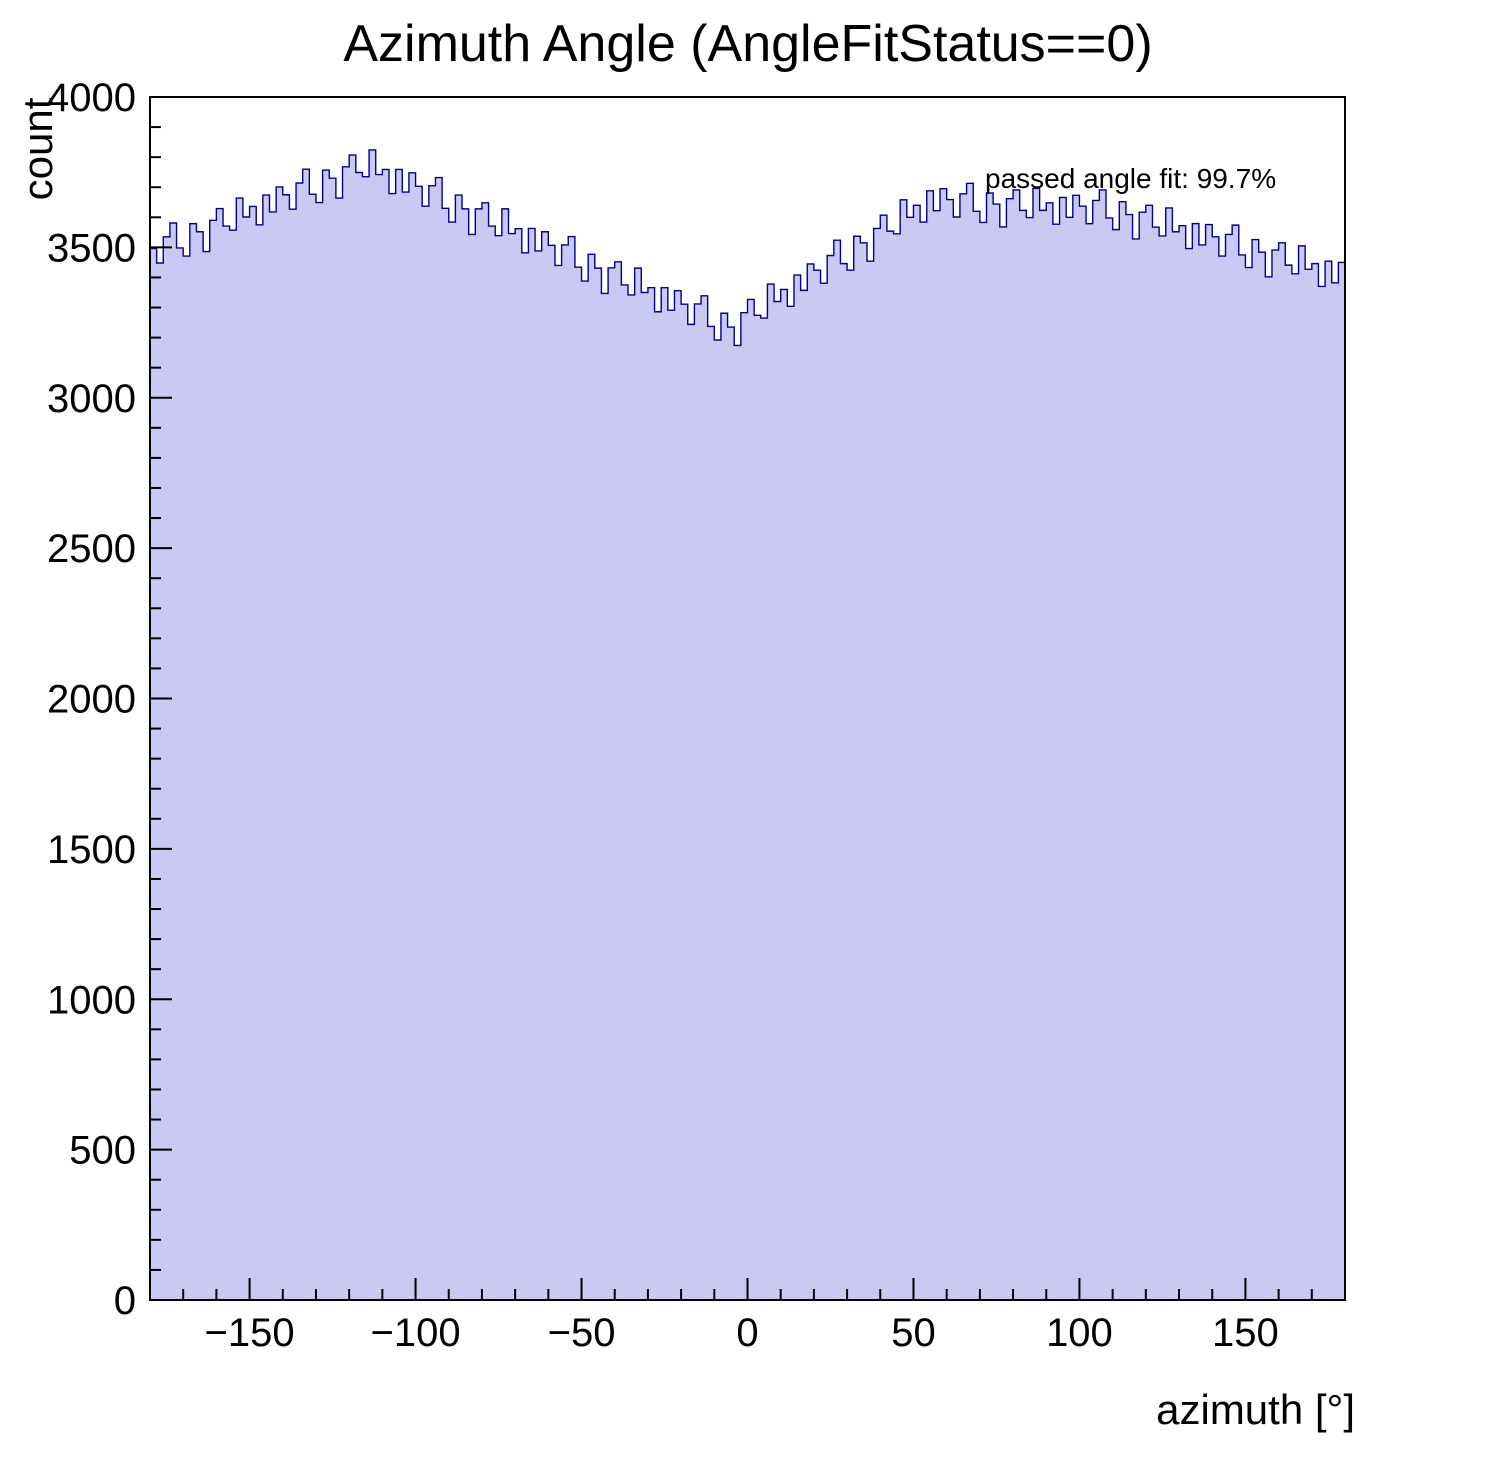  Describe the element at coordinates (582, 1333) in the screenshot. I see `x-tick-label: −50` at that location.